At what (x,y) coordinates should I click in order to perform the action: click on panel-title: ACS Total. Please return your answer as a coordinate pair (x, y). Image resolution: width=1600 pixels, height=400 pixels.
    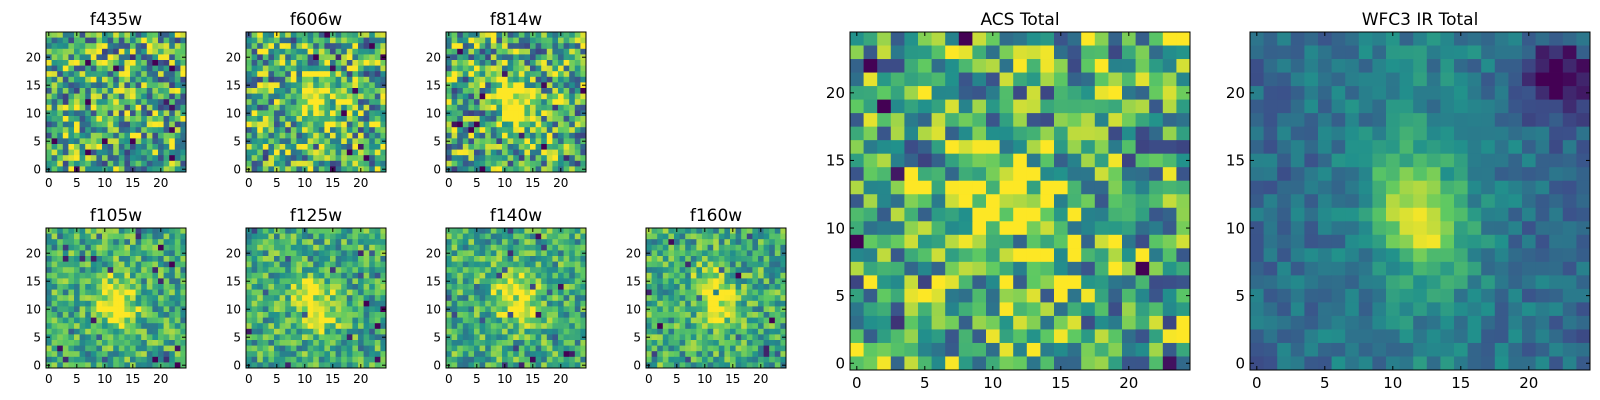
    Looking at the image, I should click on (1019, 20).